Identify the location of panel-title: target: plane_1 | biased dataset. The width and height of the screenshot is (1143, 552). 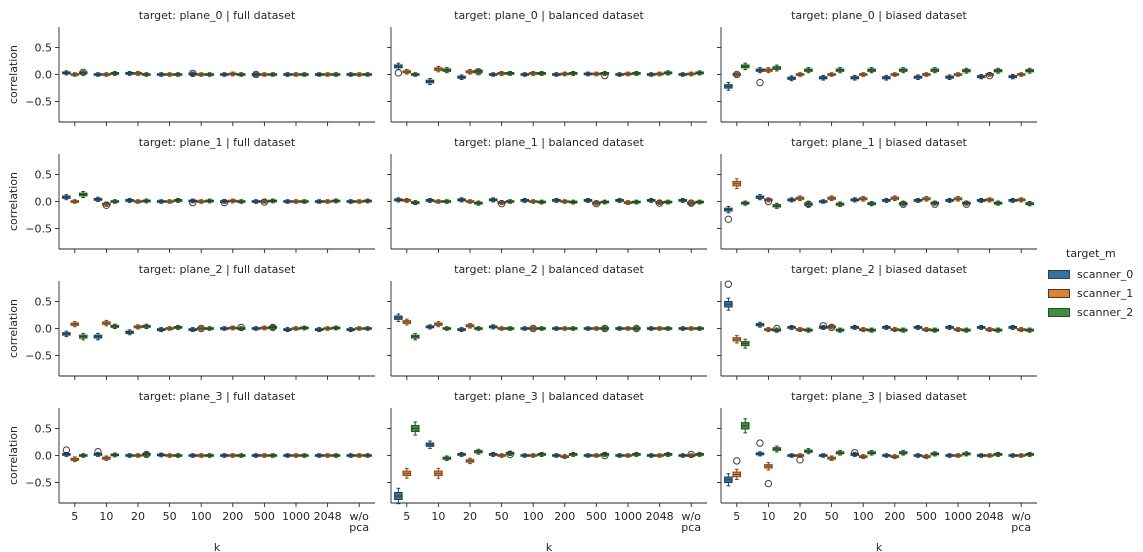
(879, 142).